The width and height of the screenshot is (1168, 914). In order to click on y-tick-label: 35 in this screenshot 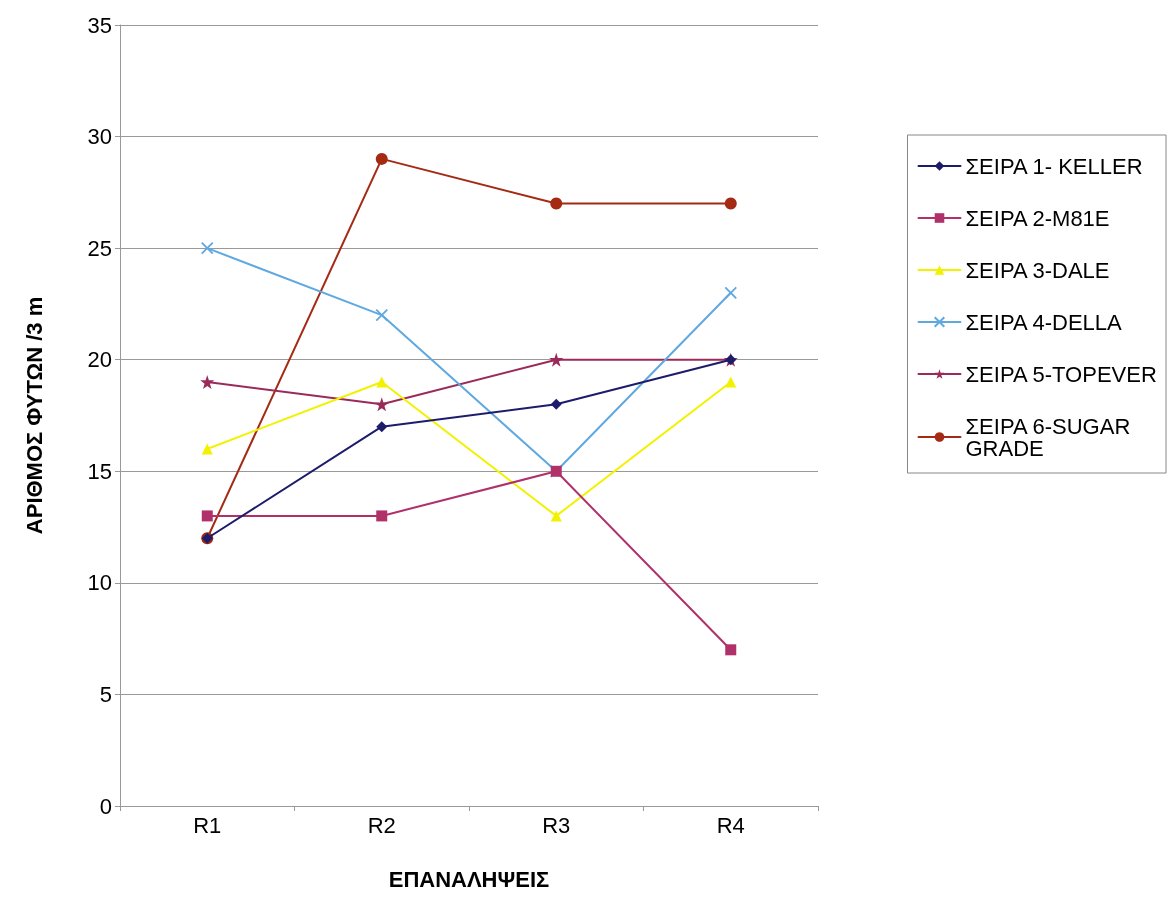, I will do `click(99, 25)`.